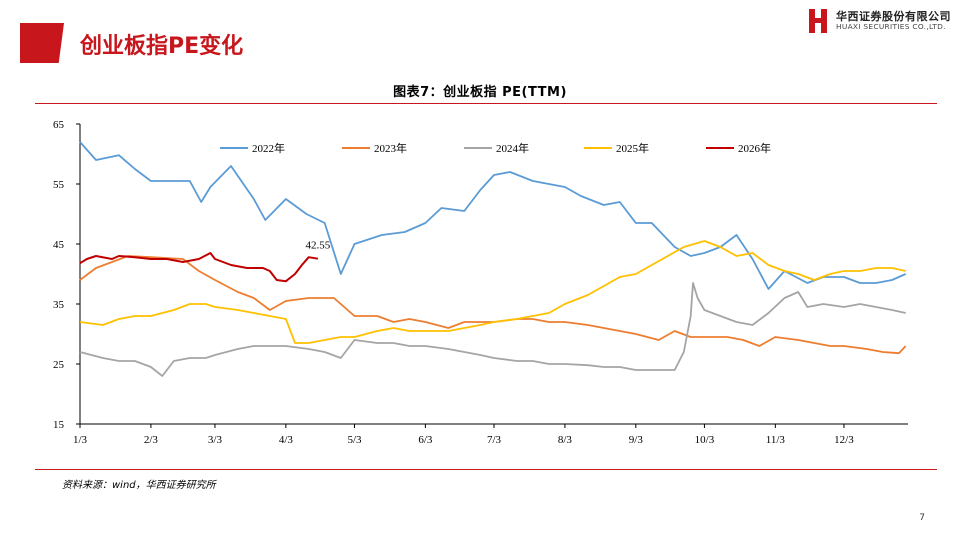 This screenshot has height=540, width=960. What do you see at coordinates (565, 440) in the screenshot?
I see `x-tick-label: 8/3` at bounding box center [565, 440].